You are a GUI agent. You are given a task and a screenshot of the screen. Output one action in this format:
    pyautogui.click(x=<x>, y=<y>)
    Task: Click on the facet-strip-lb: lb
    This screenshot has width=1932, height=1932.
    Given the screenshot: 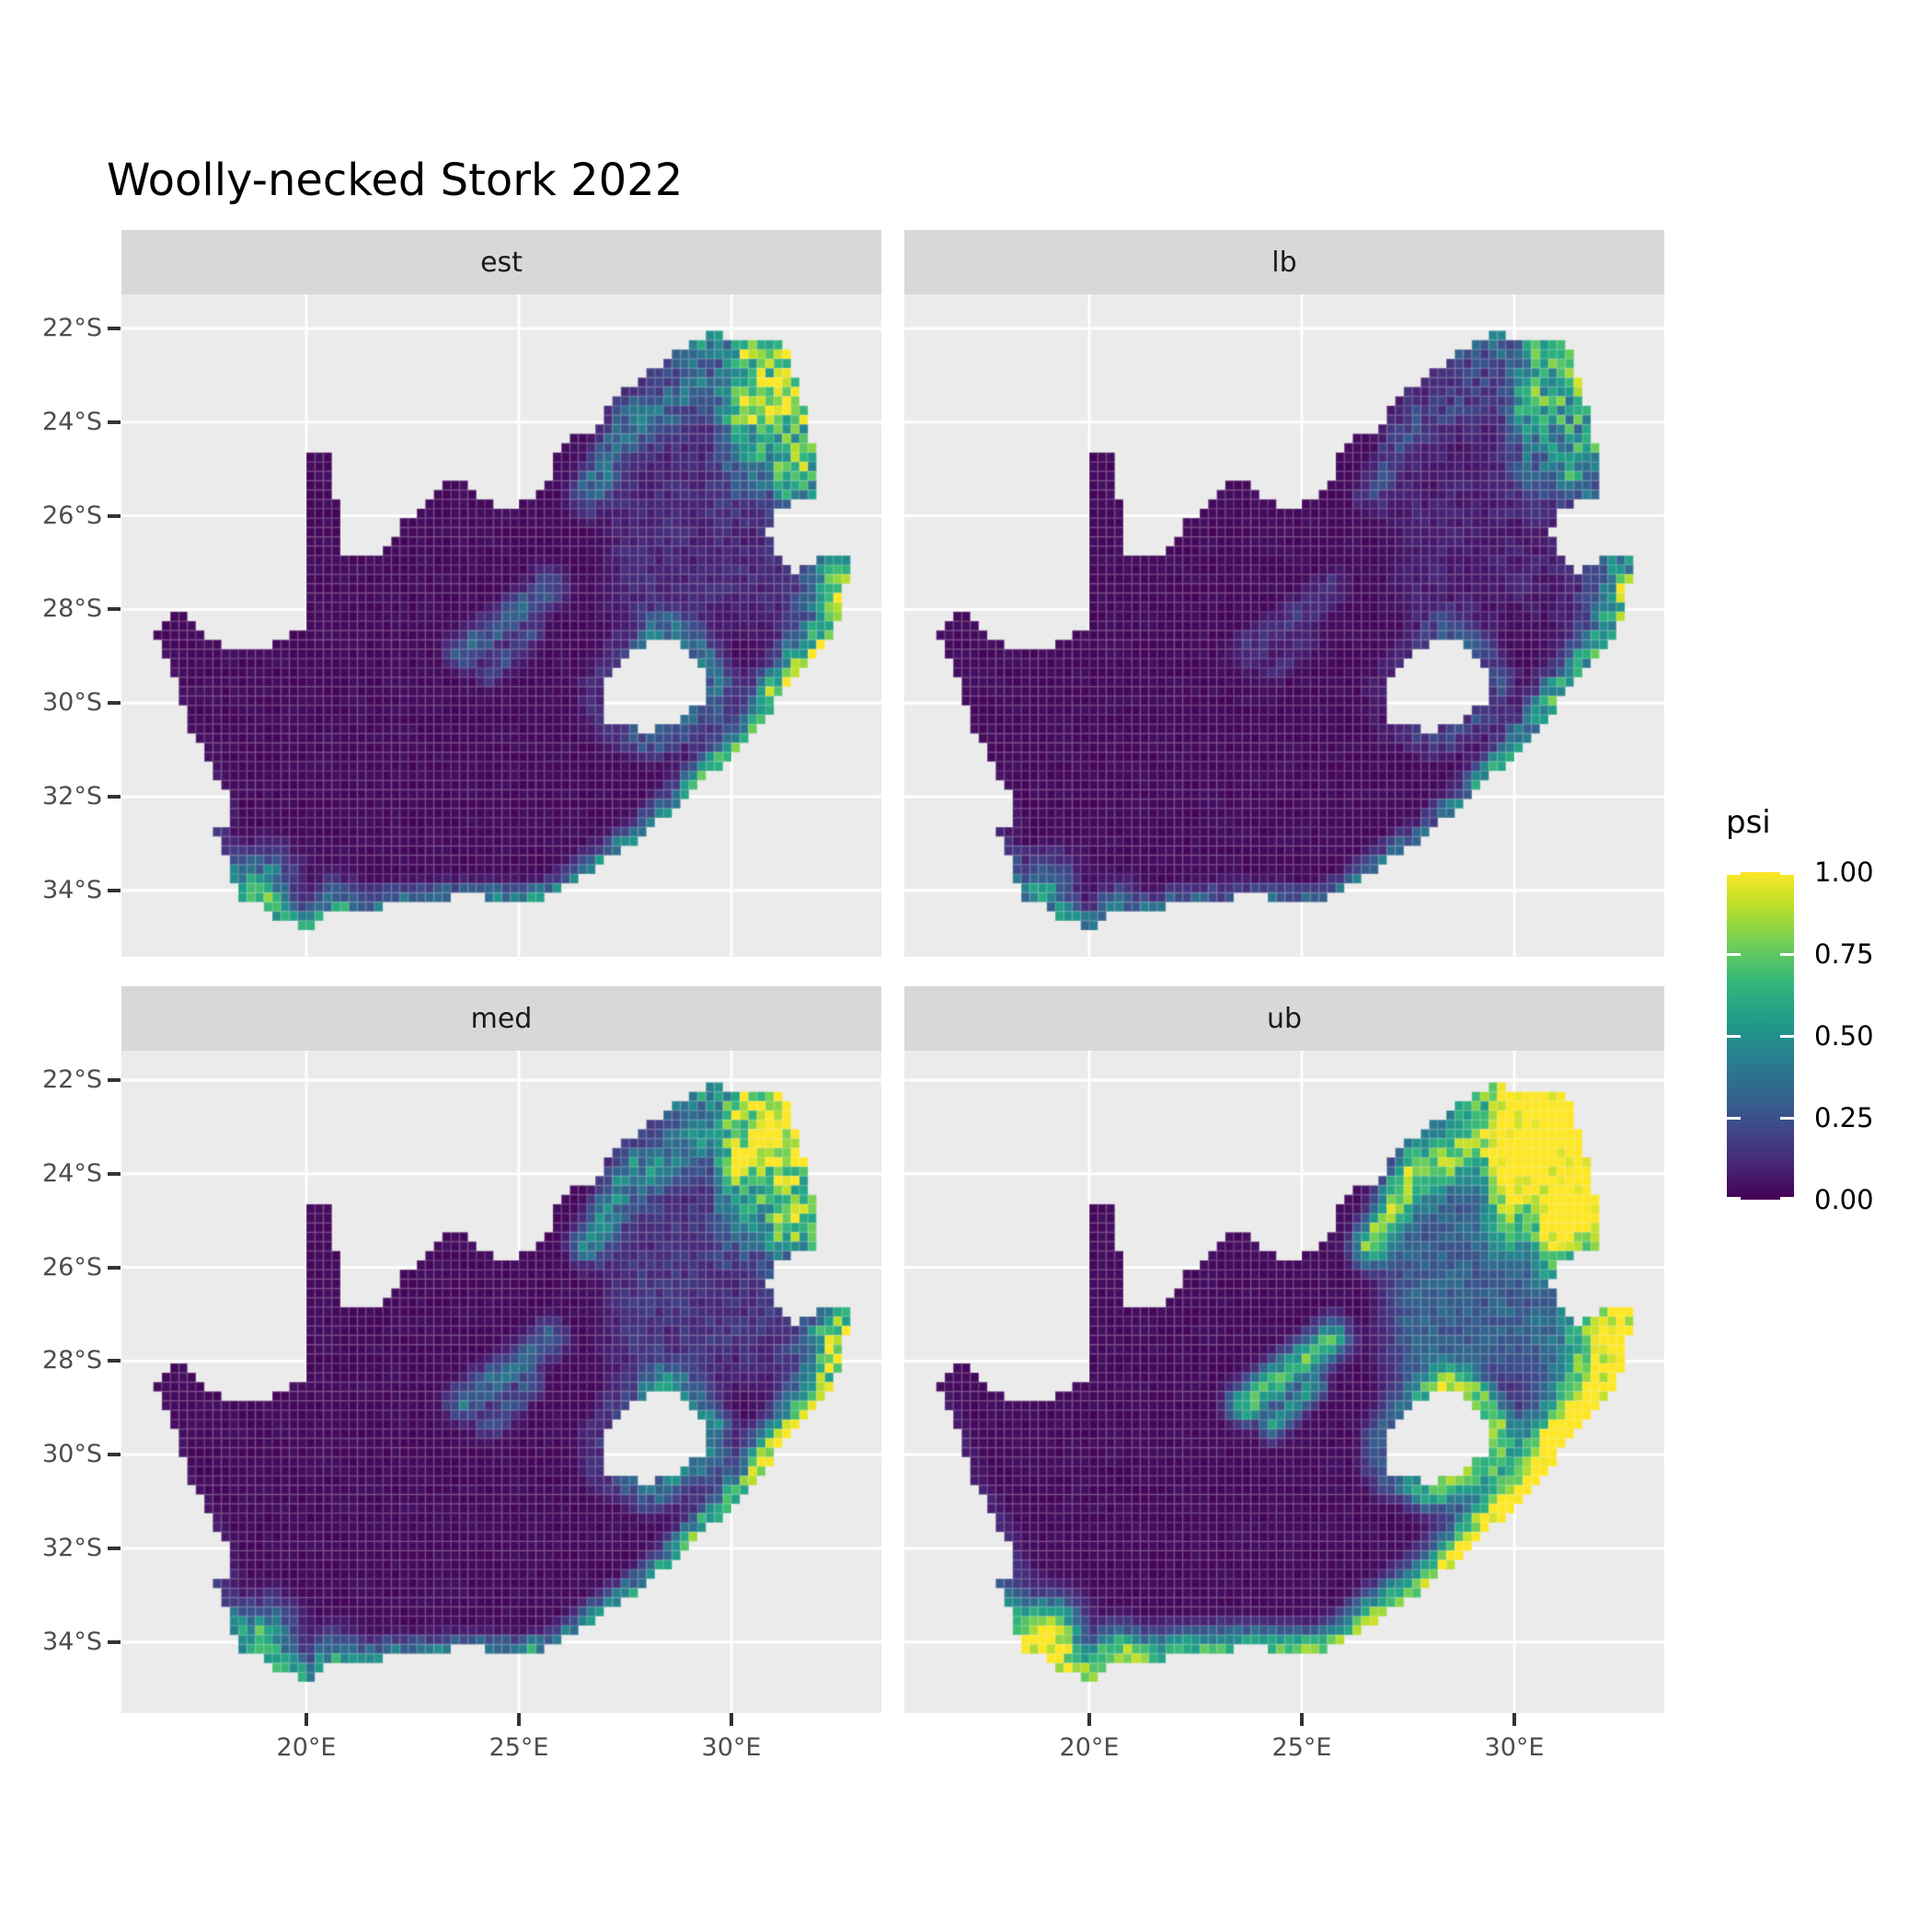 What is the action you would take?
    pyautogui.click(x=1284, y=262)
    